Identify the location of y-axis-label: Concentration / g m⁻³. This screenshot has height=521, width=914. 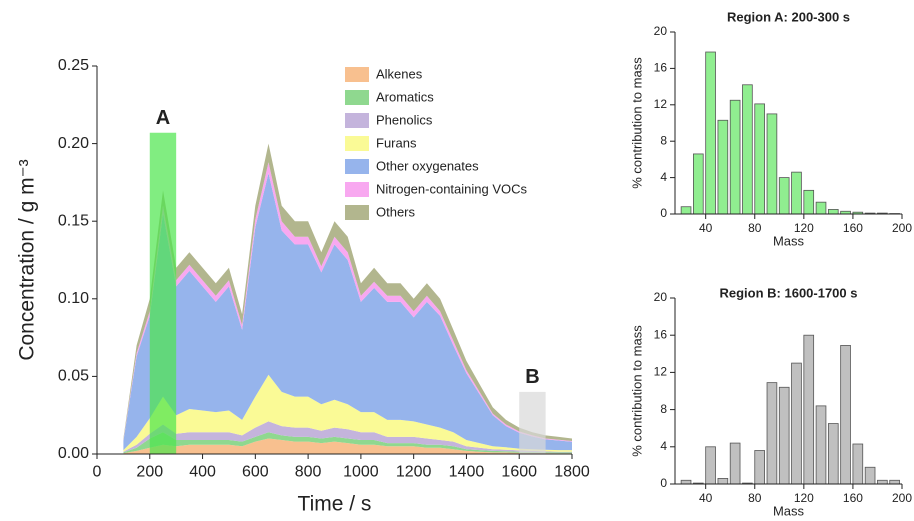
(27, 259).